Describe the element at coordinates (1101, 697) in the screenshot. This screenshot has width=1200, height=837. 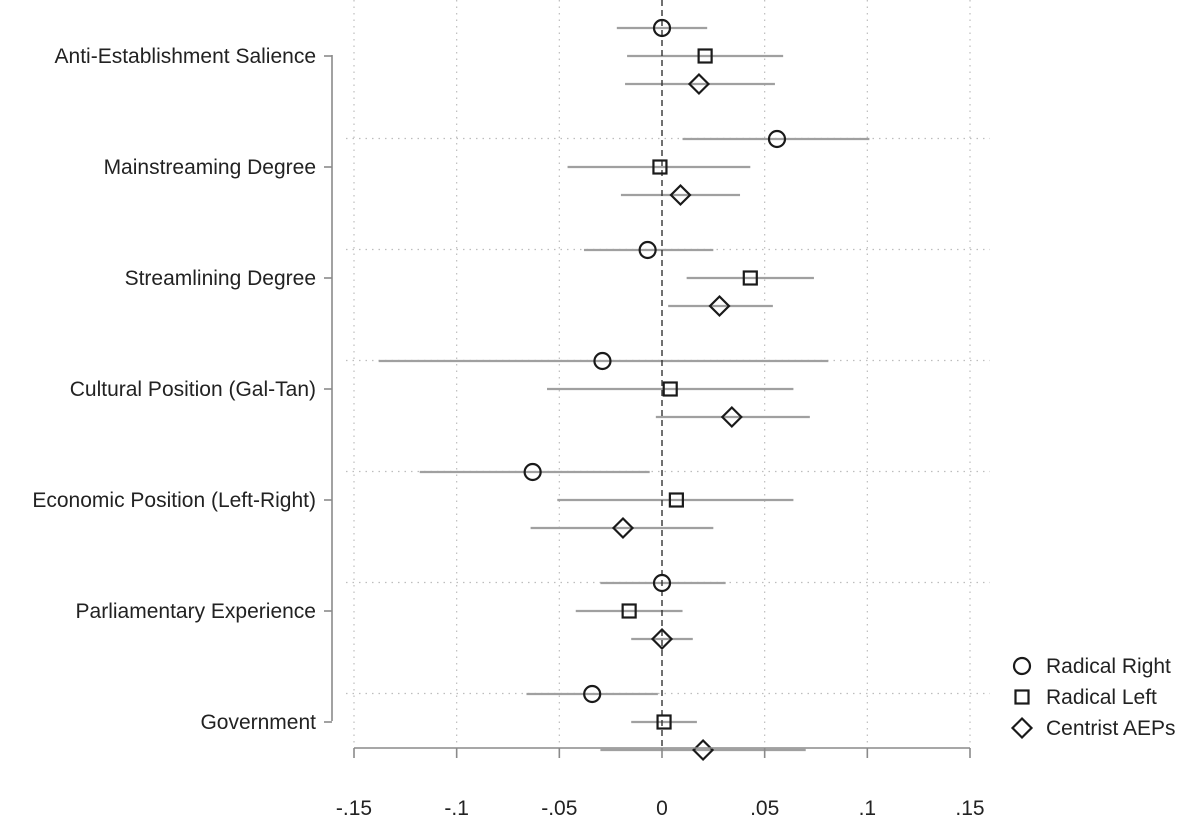
I see `legend-label: Radical Left` at that location.